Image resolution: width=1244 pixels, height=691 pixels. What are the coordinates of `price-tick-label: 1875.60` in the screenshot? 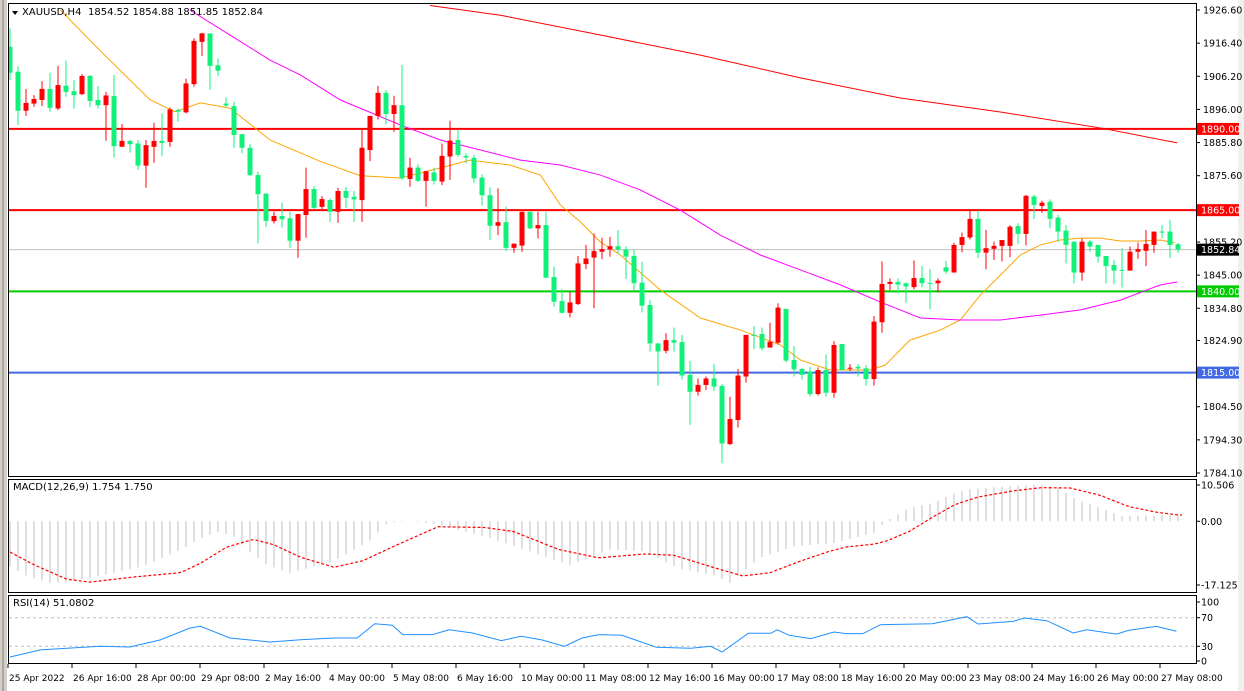 It's located at (1222, 176).